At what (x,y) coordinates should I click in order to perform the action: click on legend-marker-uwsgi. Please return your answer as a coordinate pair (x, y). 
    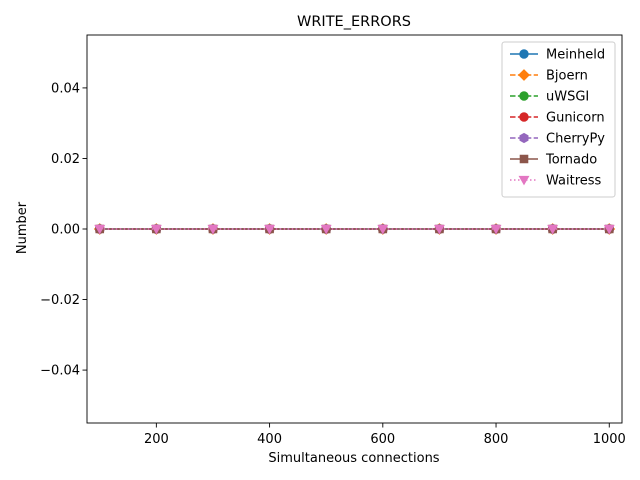
    Looking at the image, I should click on (524, 96).